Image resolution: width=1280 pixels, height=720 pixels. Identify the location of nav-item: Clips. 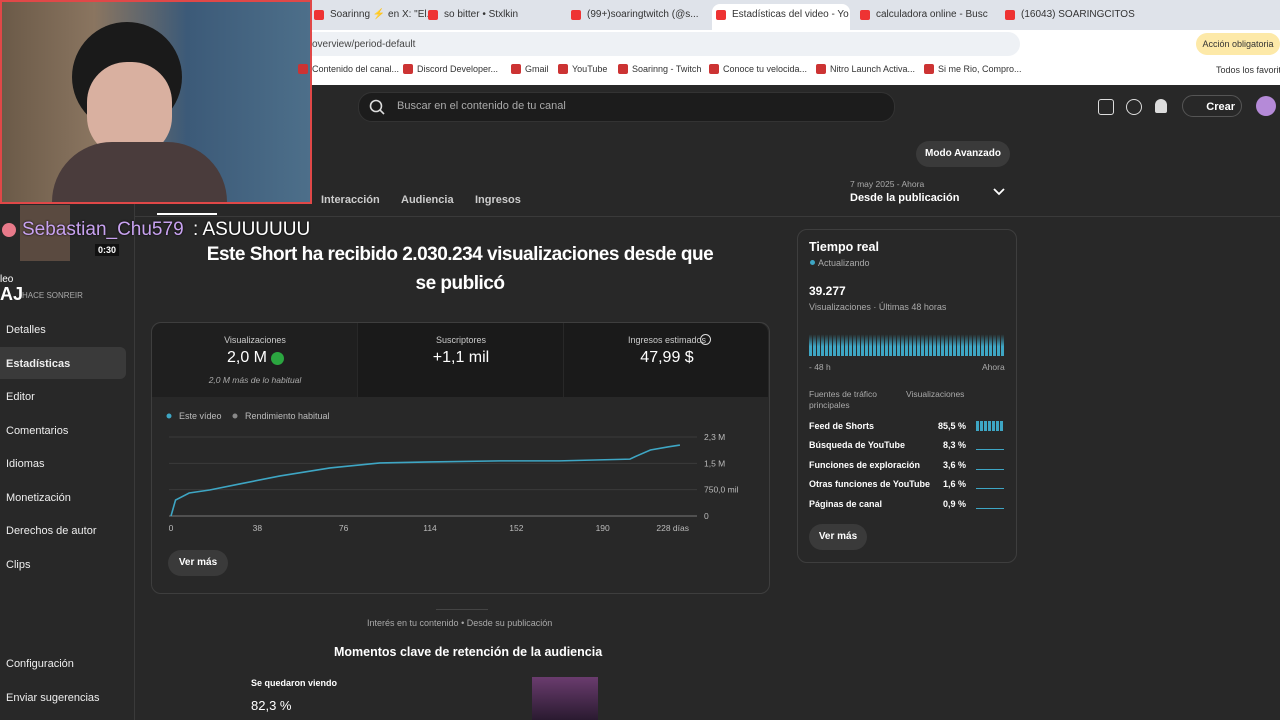
(18, 565).